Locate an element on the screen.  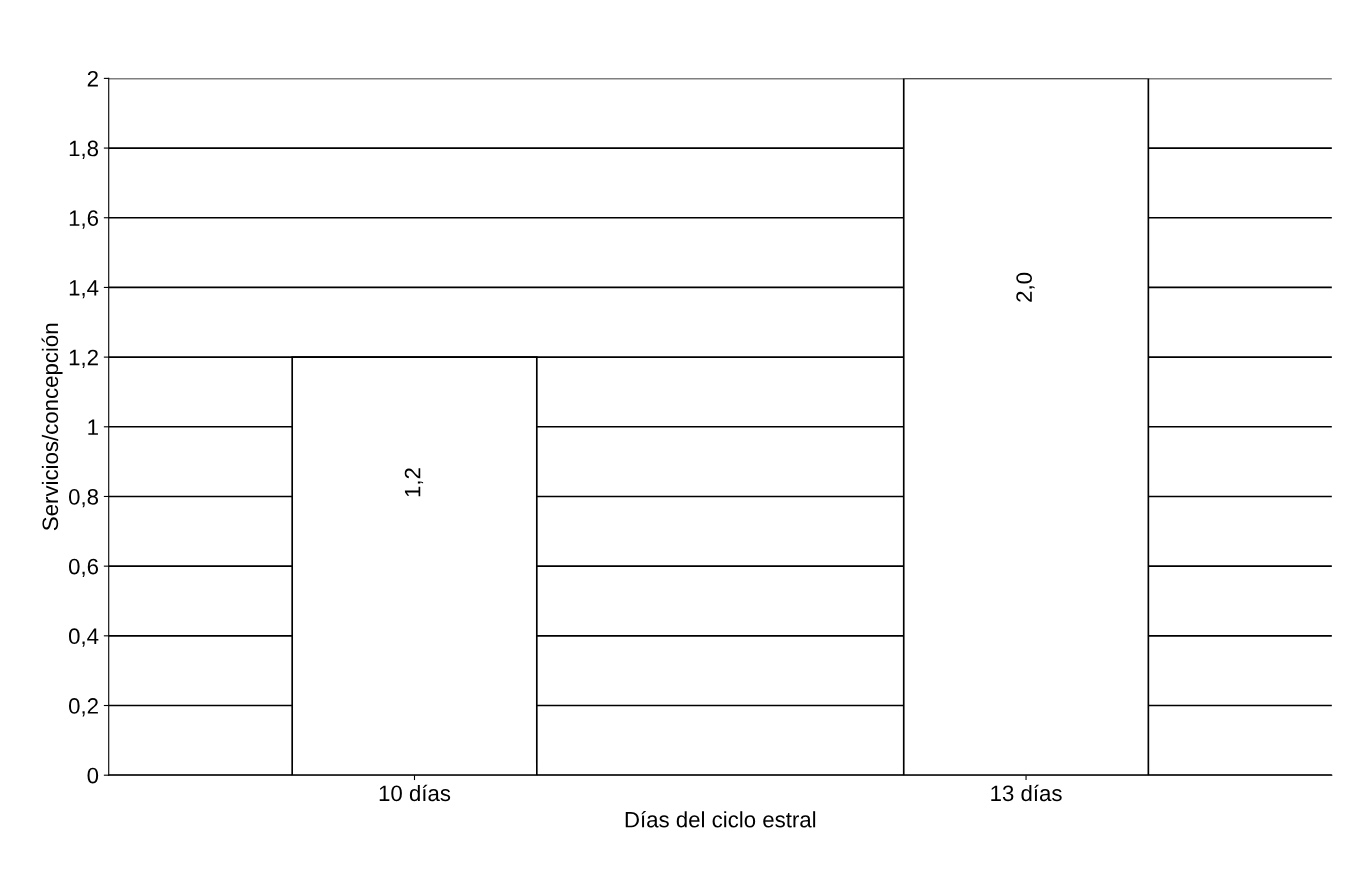
y-tick-label: 0,4 is located at coordinates (83, 637).